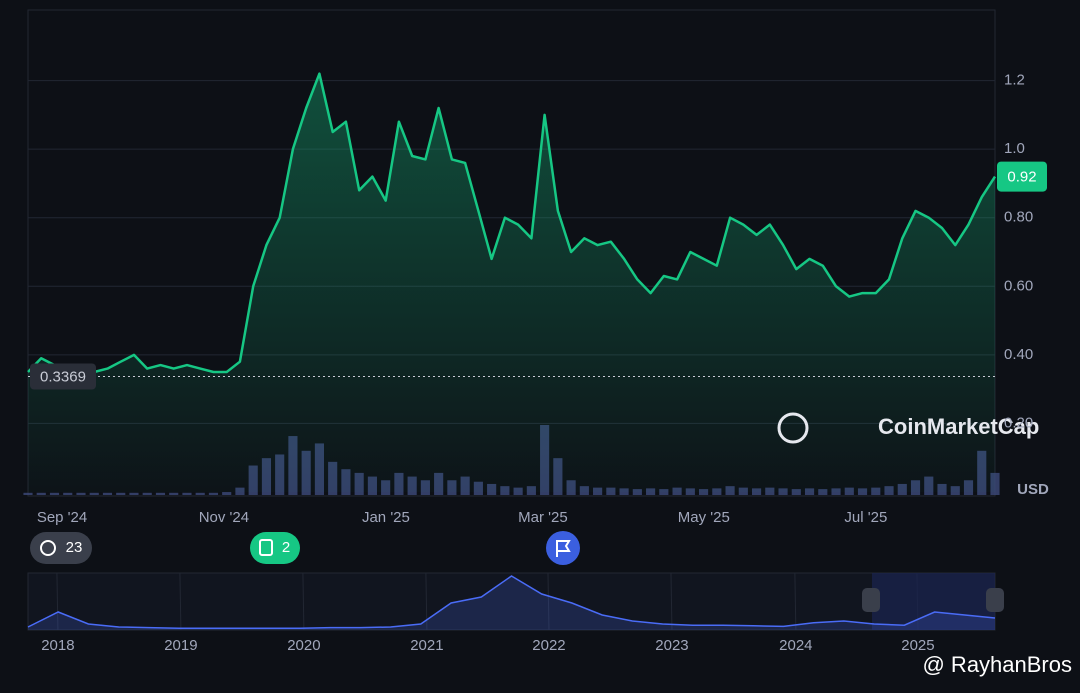 This screenshot has height=693, width=1080. I want to click on event-badge, so click(563, 548).